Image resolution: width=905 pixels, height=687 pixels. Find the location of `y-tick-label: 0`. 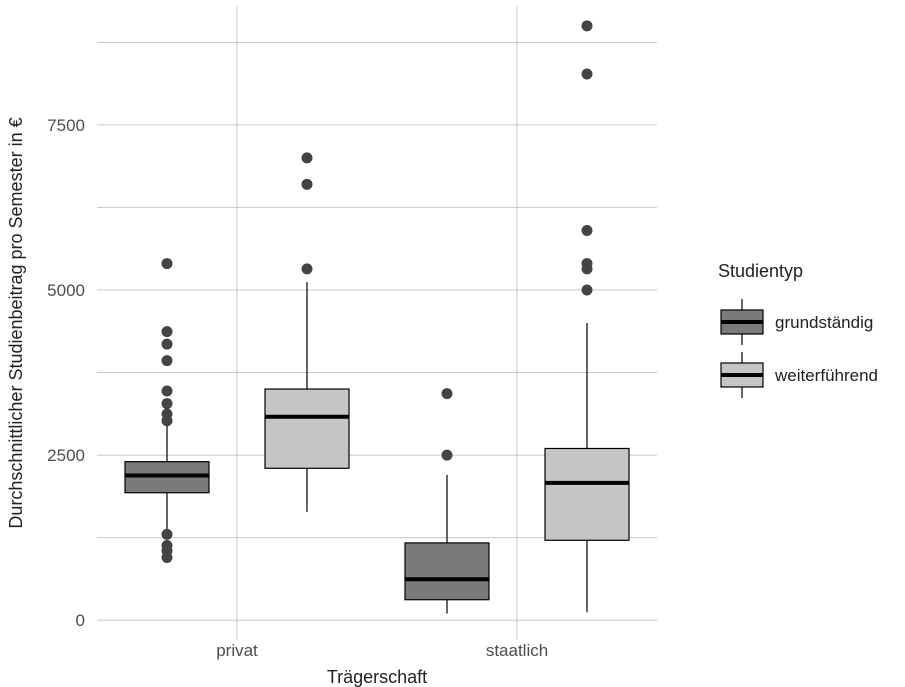

y-tick-label: 0 is located at coordinates (80, 620).